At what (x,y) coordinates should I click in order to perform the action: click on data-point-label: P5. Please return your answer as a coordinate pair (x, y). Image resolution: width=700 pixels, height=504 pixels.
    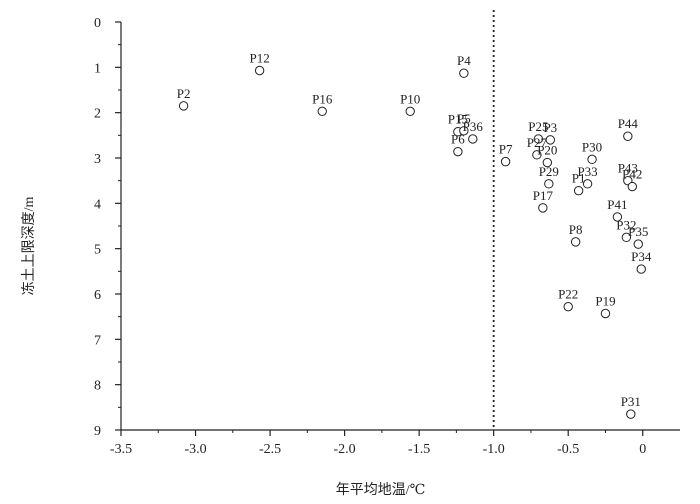
    Looking at the image, I should click on (464, 118).